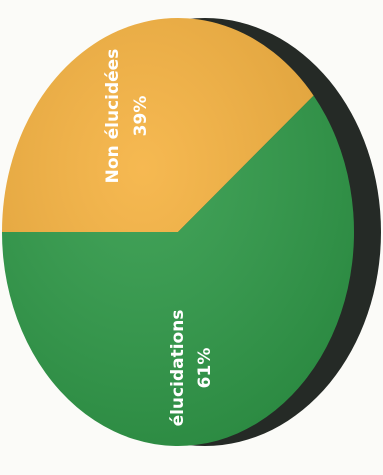 The height and width of the screenshot is (475, 383). I want to click on slice-label-name: élucidations, so click(178, 368).